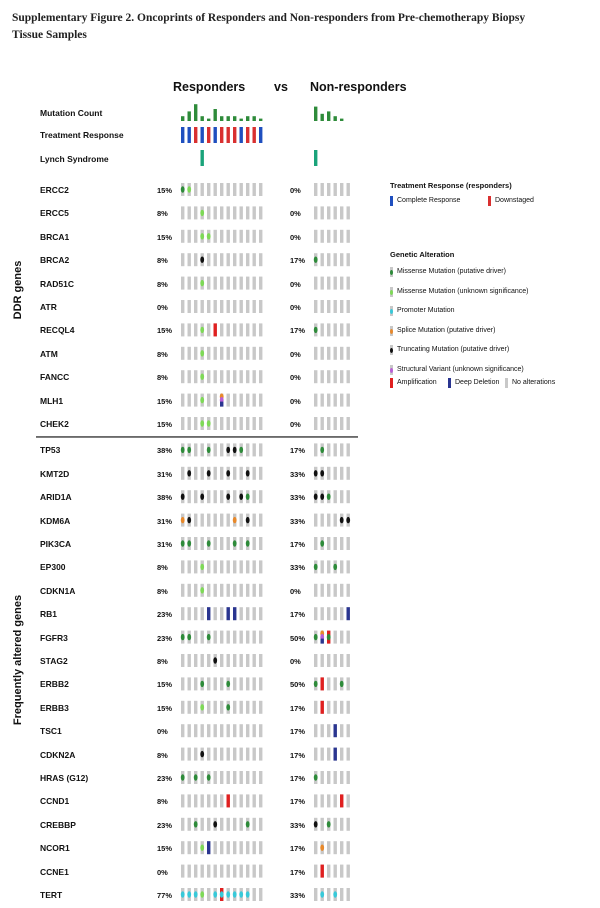  Describe the element at coordinates (426, 310) in the screenshot. I see `legend-promoter-label: Promoter Mutation` at that location.